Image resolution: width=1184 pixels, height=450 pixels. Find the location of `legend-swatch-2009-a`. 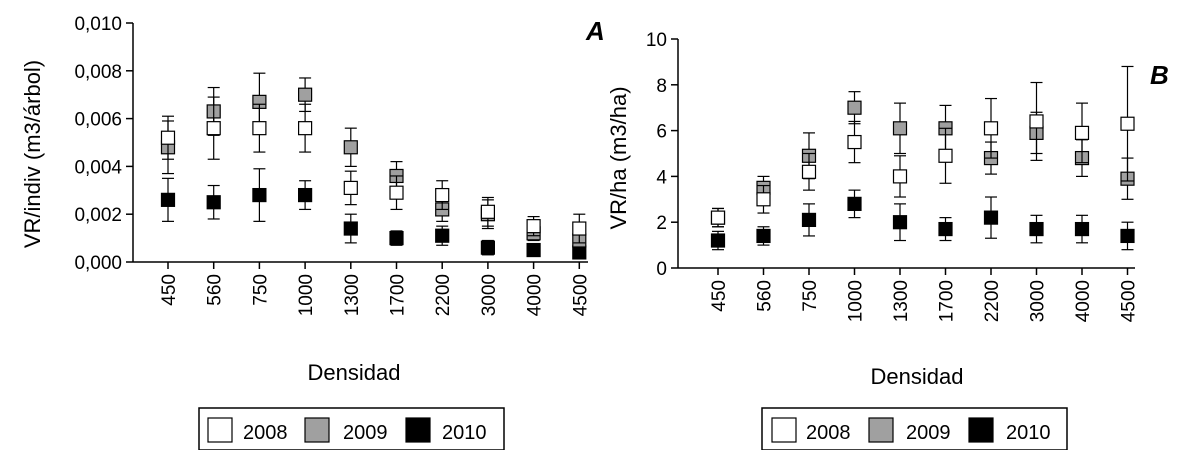

legend-swatch-2009-a is located at coordinates (317, 430).